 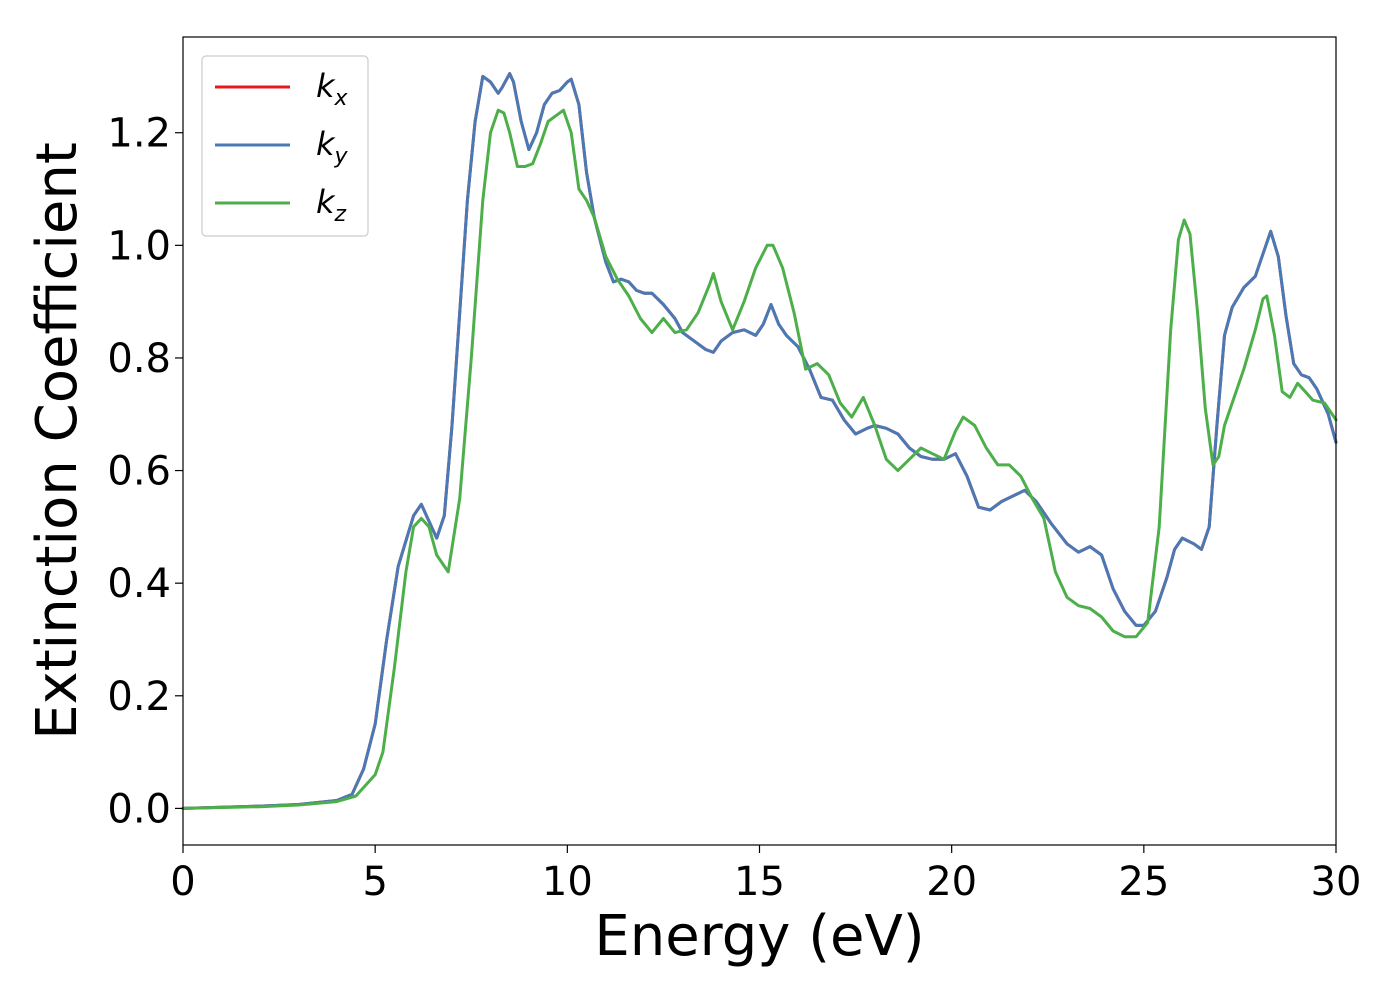 I want to click on y-tick-label: 1.0, so click(x=139, y=246).